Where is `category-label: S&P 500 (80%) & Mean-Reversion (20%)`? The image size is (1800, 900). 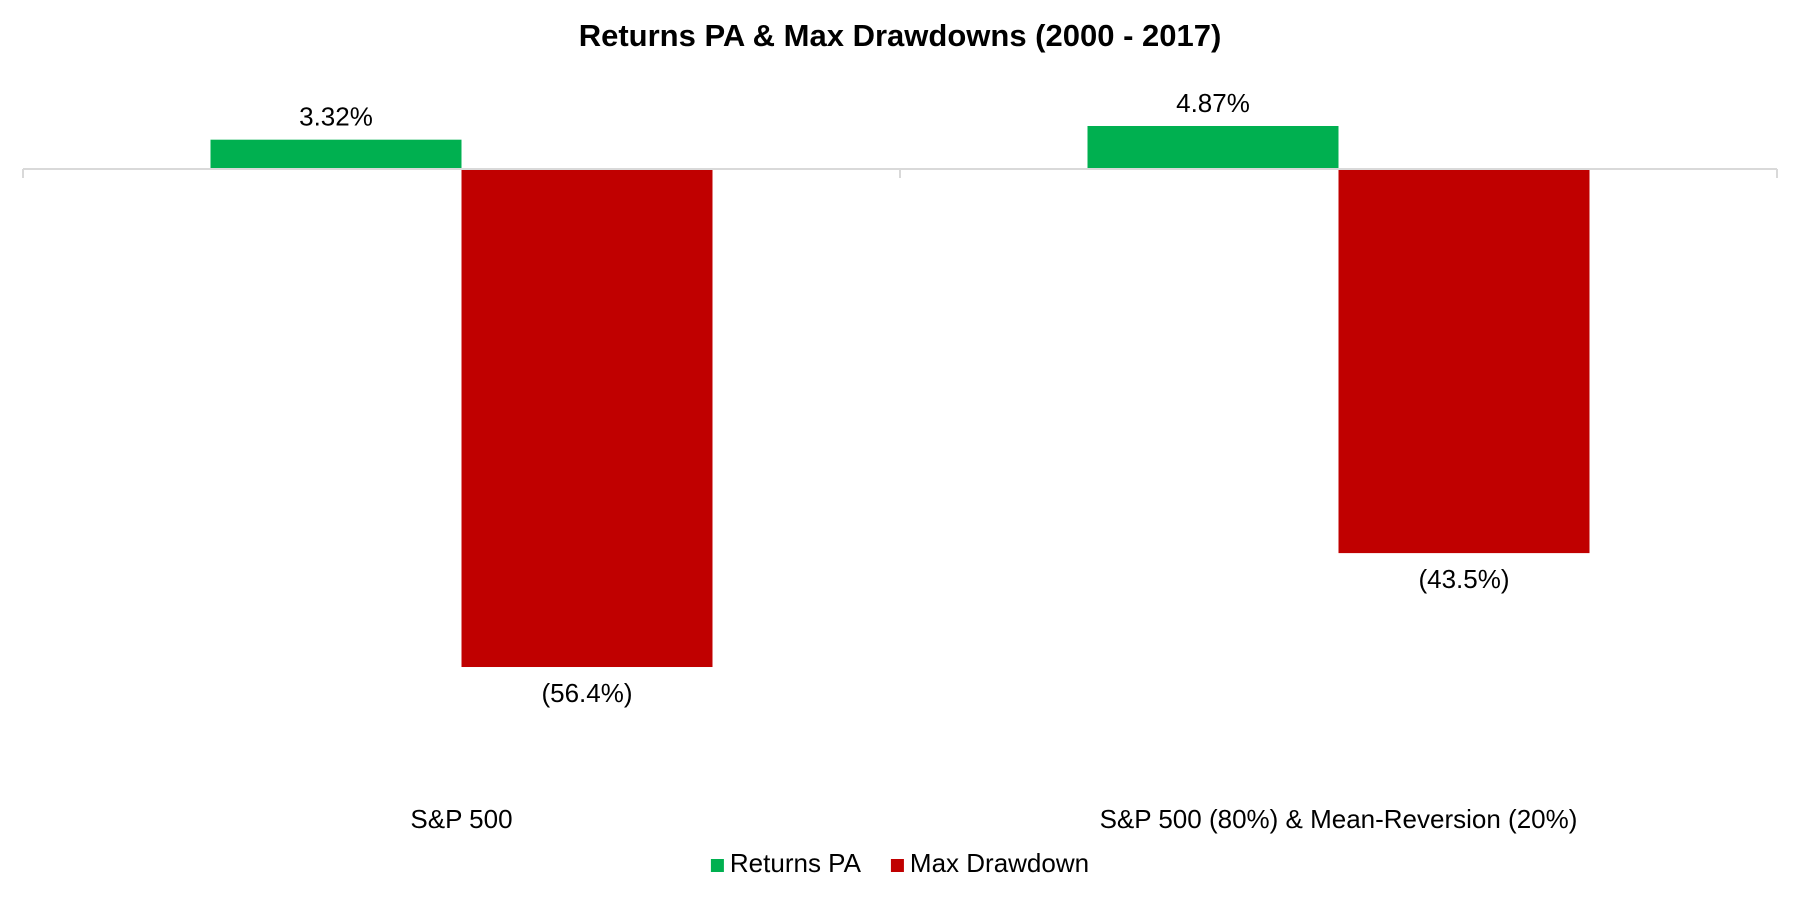 category-label: S&P 500 (80%) & Mean-Reversion (20%) is located at coordinates (1339, 819).